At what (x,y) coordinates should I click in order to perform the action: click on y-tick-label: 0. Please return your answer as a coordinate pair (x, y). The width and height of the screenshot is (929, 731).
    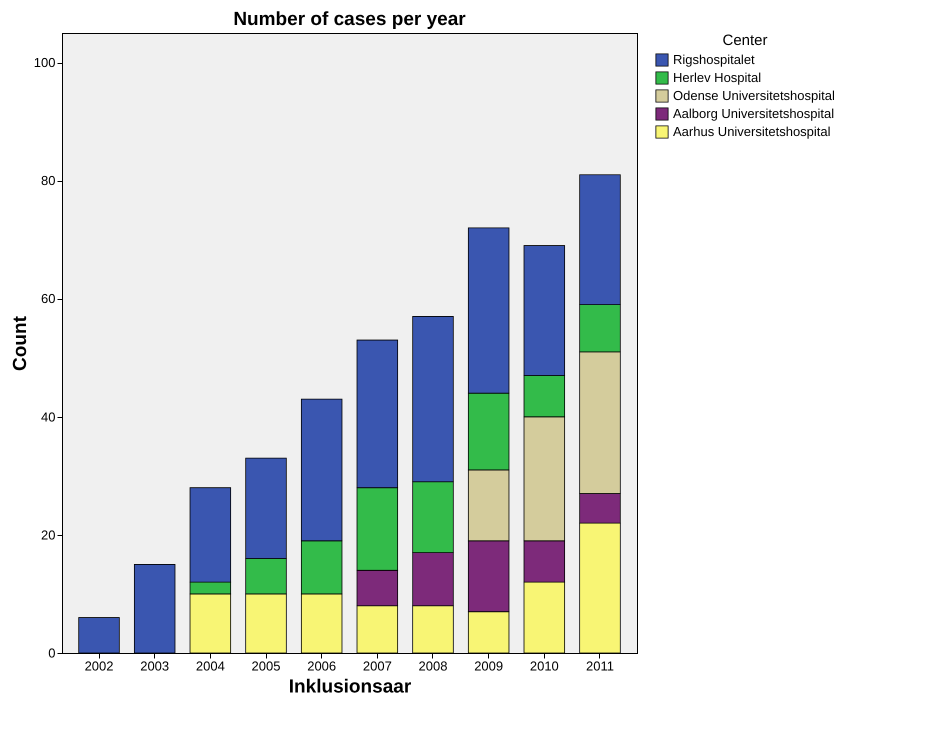
    Looking at the image, I should click on (52, 653).